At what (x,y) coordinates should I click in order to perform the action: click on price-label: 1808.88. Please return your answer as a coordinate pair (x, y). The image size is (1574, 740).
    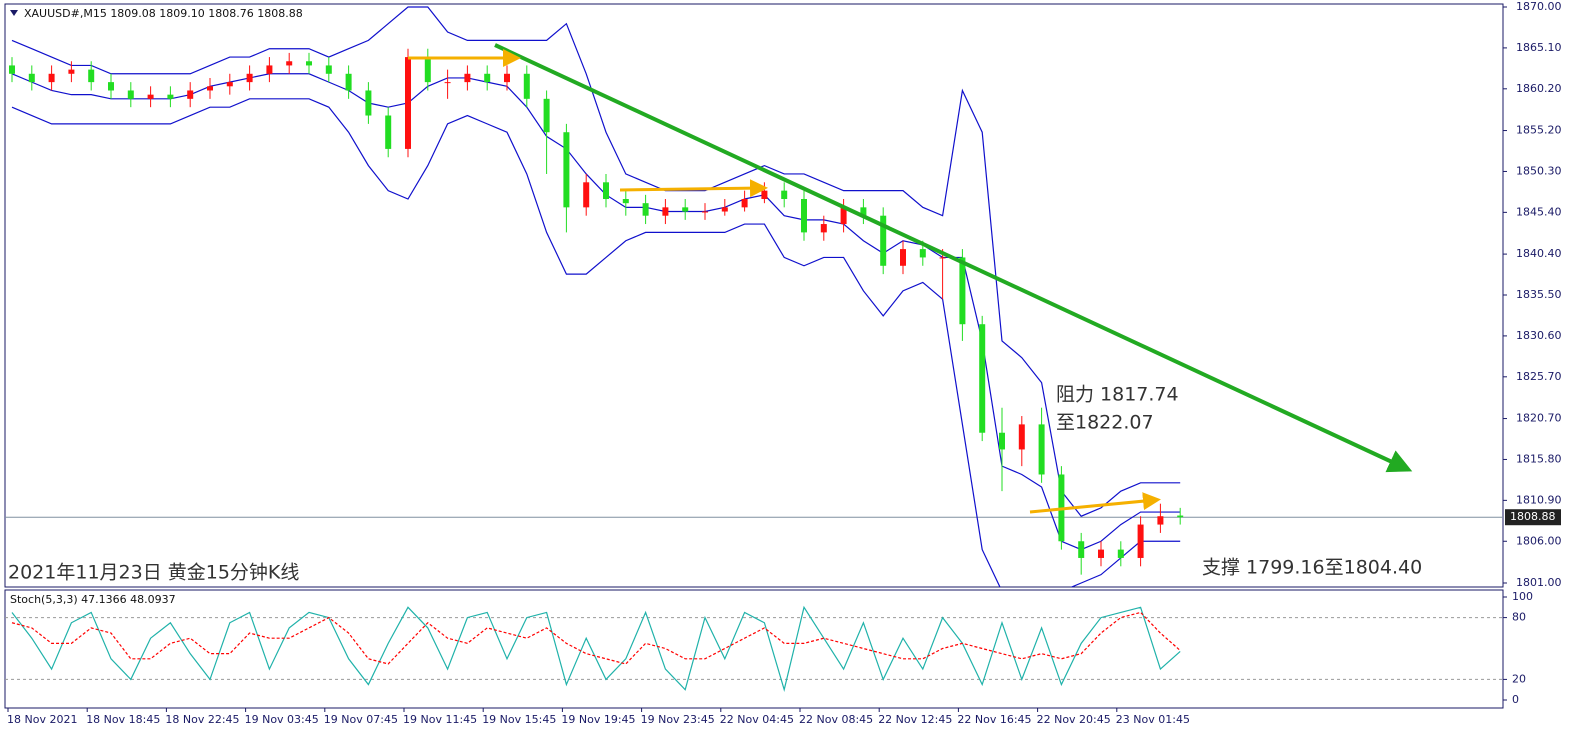
    Looking at the image, I should click on (1533, 516).